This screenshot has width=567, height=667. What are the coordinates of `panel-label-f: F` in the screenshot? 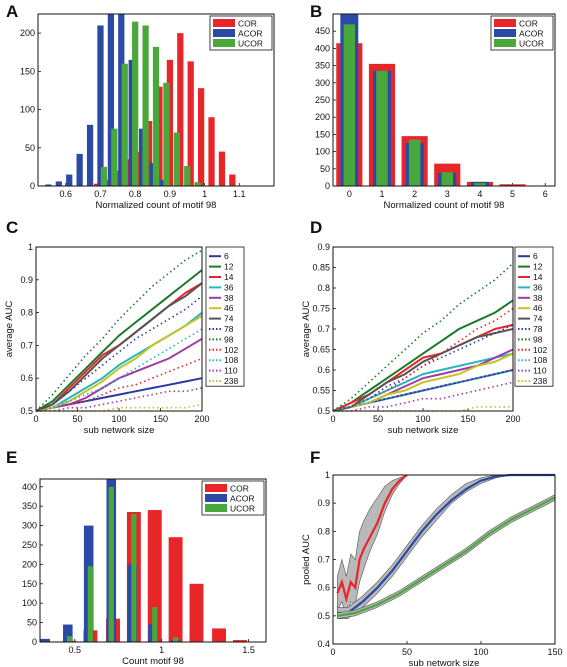 It's located at (315, 457).